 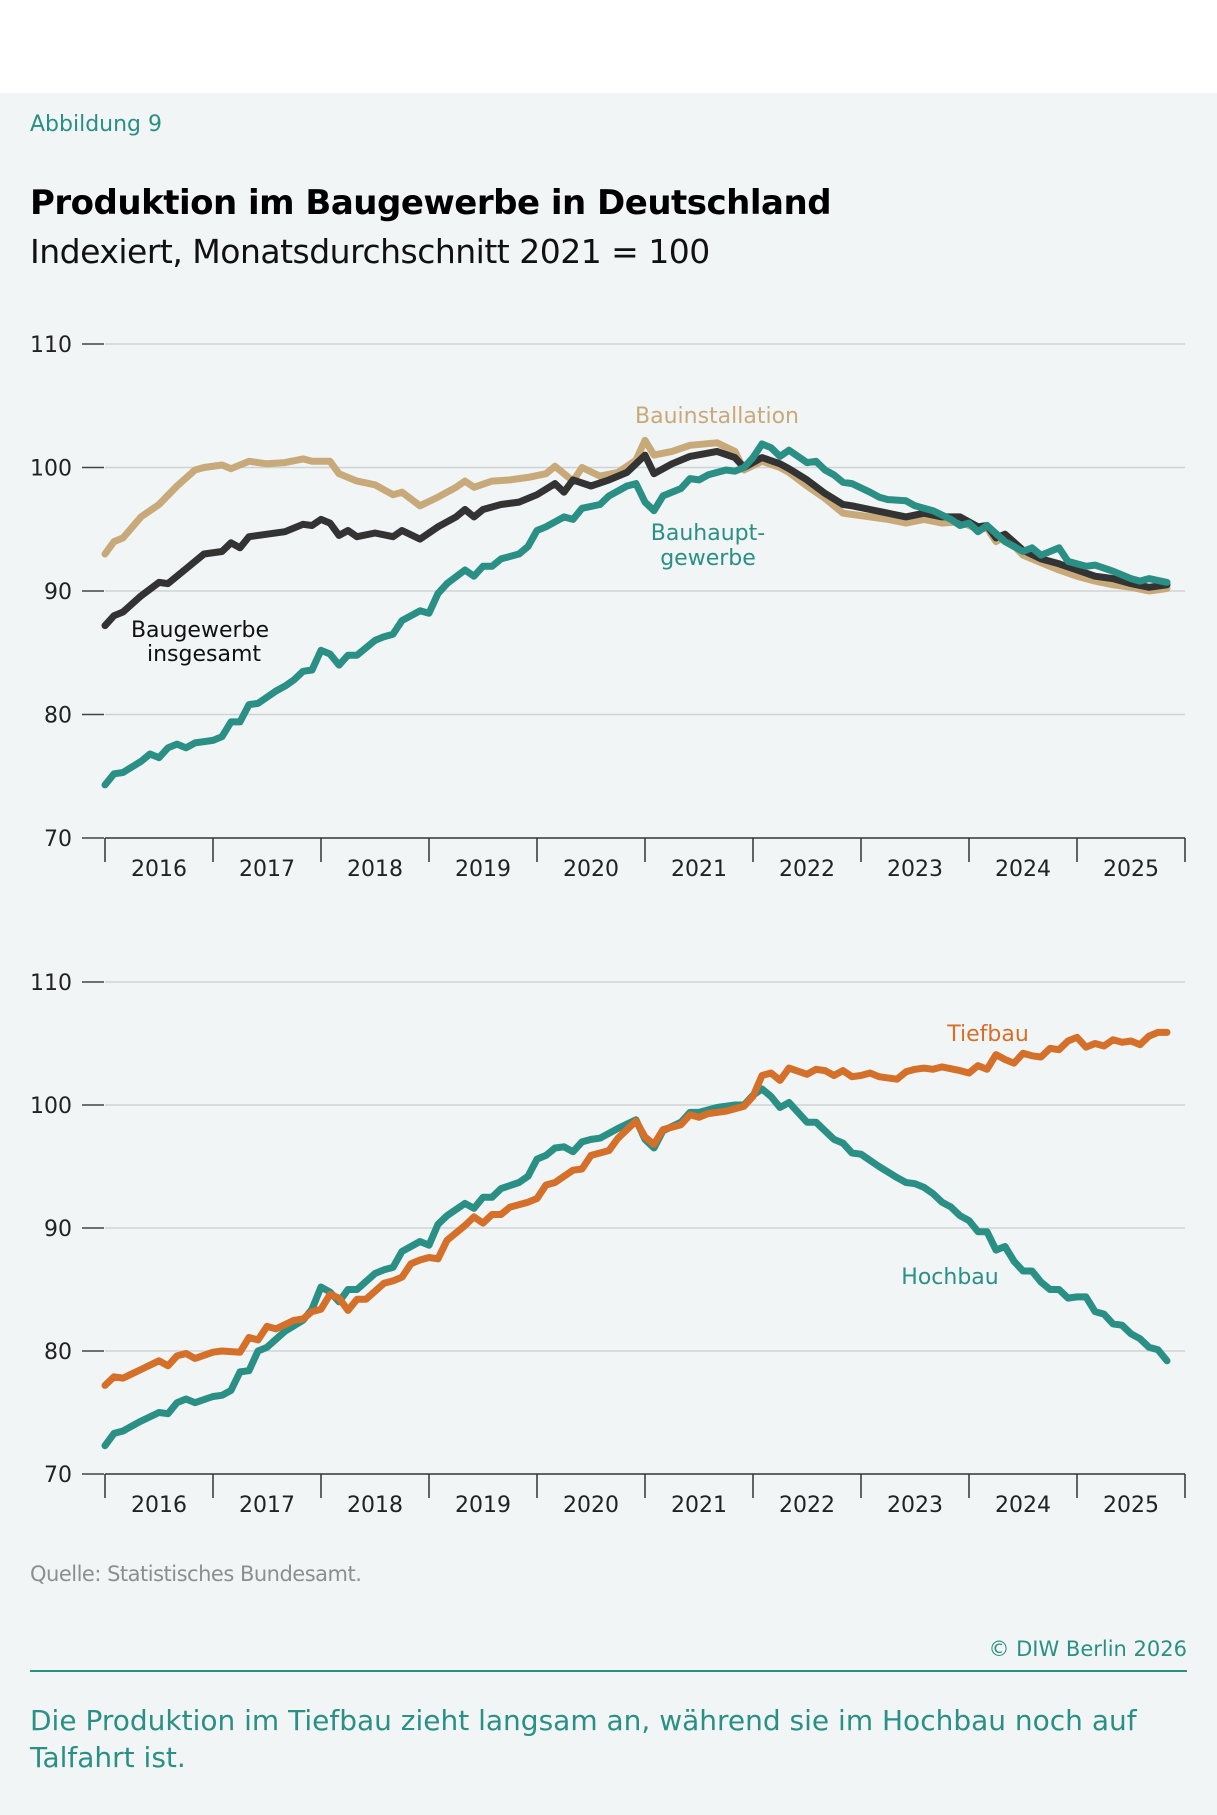 I want to click on label-tiefbau: Tiefbau, so click(x=987, y=1034).